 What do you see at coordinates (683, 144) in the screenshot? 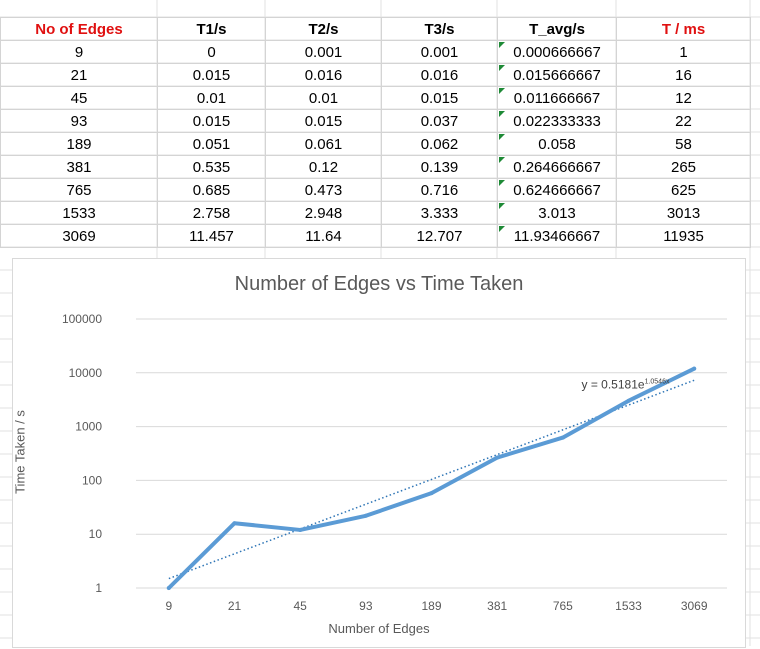
I see `table-cell: 58` at bounding box center [683, 144].